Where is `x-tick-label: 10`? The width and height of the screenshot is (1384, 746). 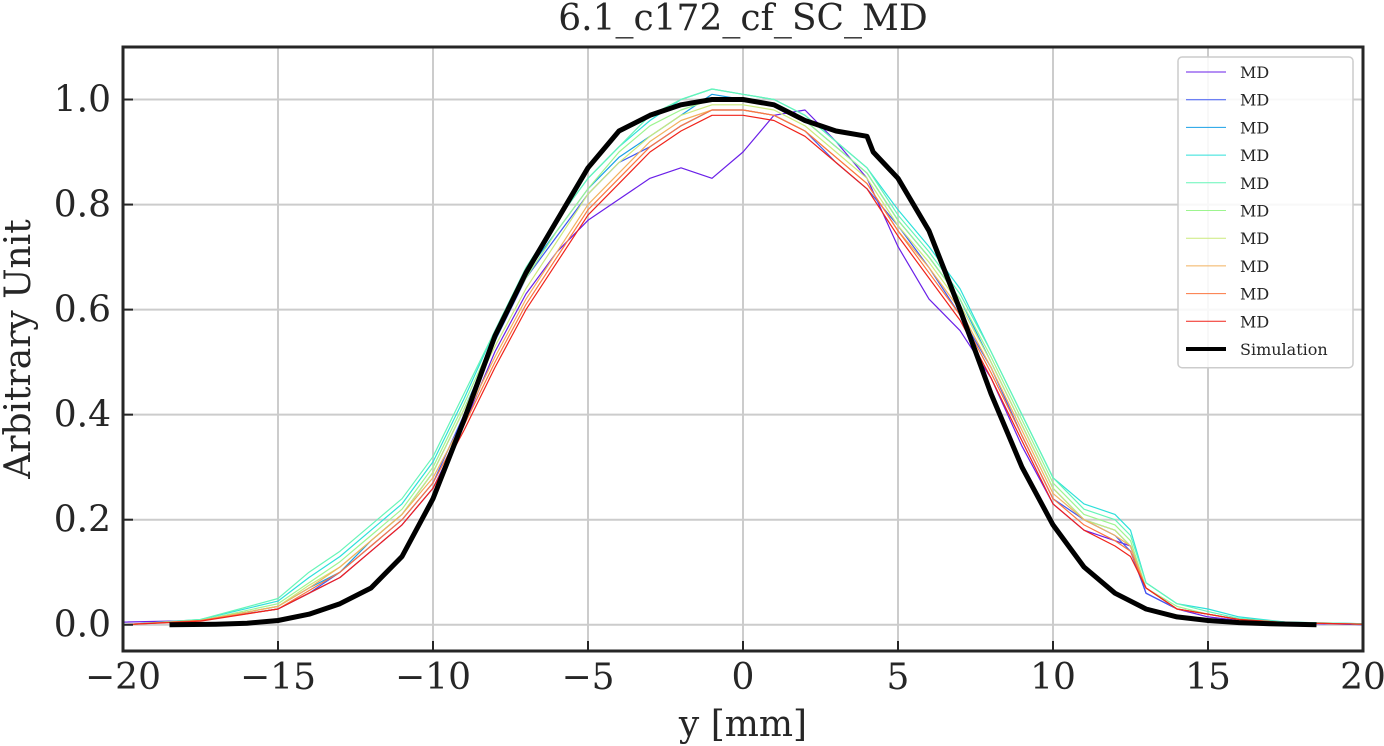
x-tick-label: 10 is located at coordinates (1053, 677).